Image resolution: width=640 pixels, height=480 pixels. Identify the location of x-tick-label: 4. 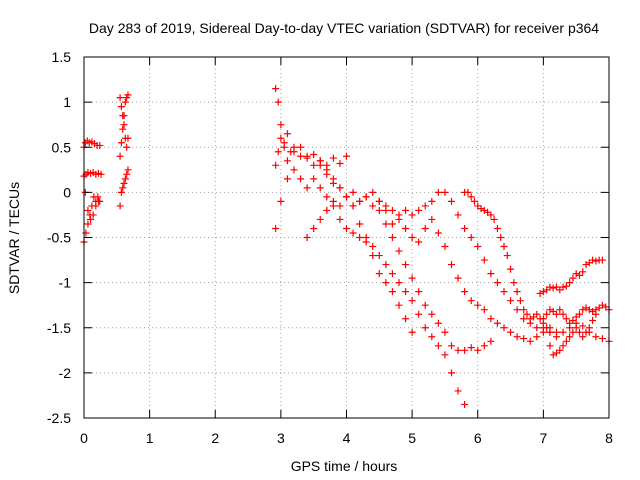
(347, 438).